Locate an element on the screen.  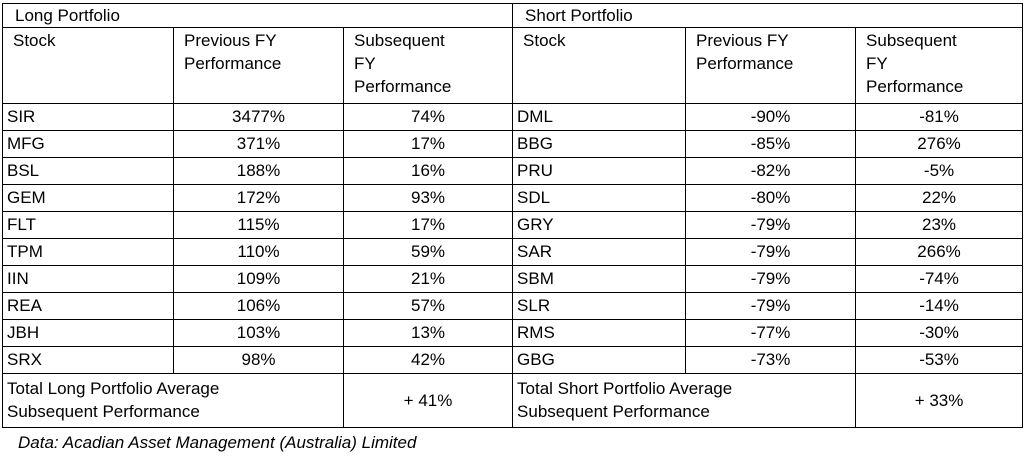
prev-fy-cell: -82% is located at coordinates (771, 171).